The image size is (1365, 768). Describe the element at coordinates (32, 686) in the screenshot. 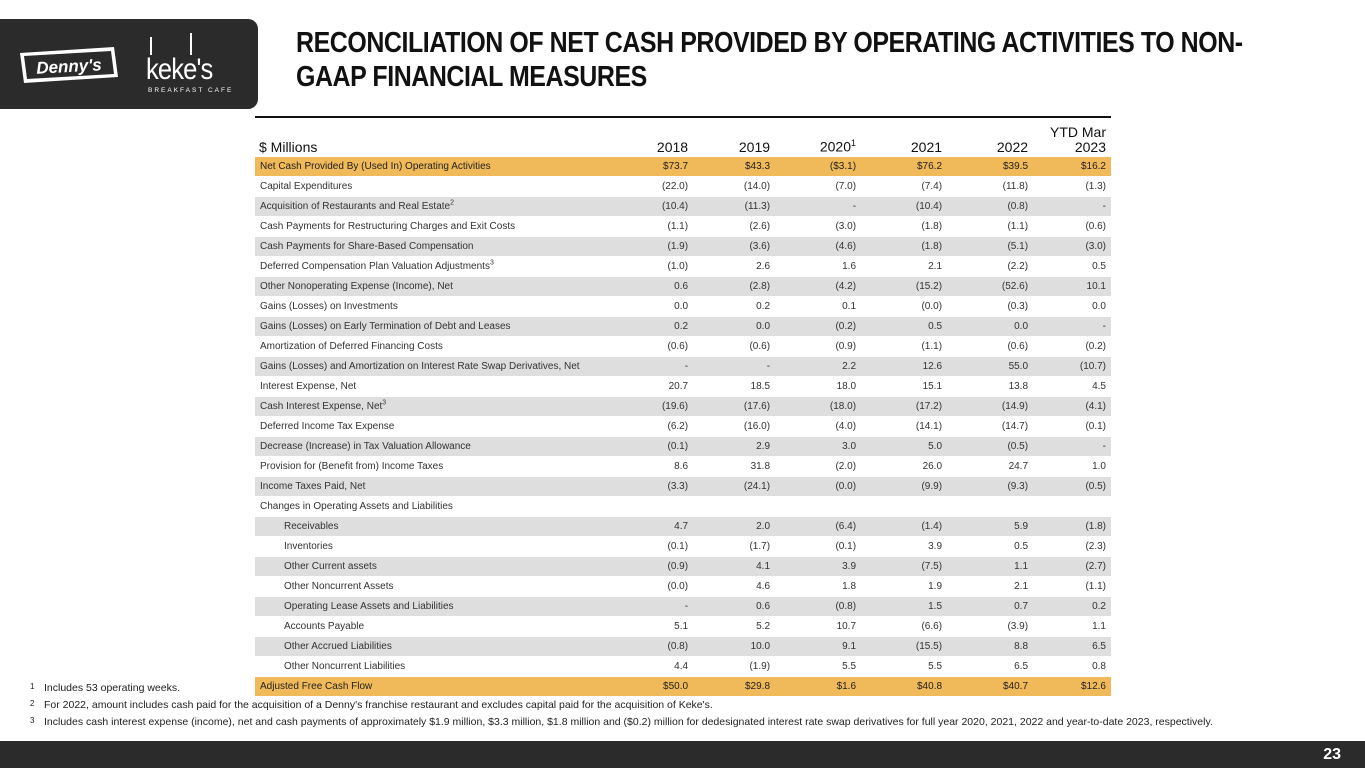

I see `footnote-mark: 1` at that location.